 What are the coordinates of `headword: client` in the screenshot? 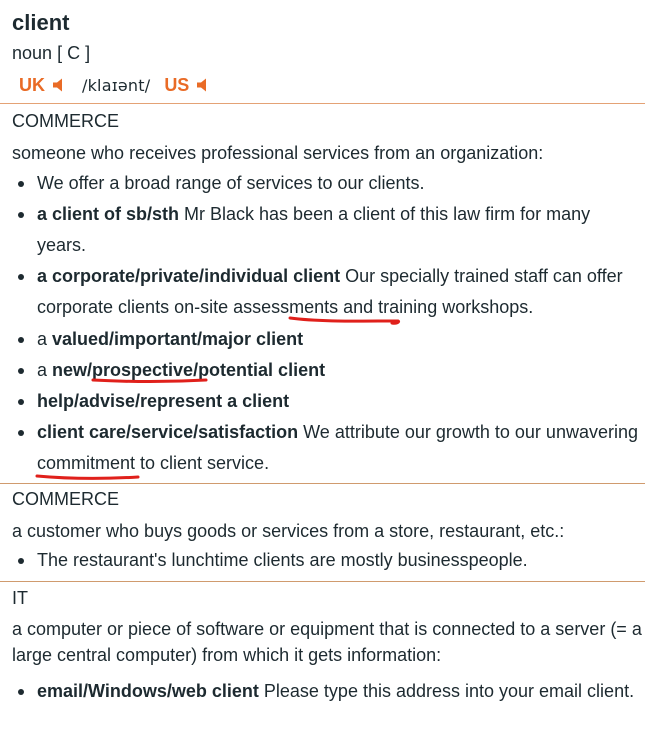 It's located at (41, 22).